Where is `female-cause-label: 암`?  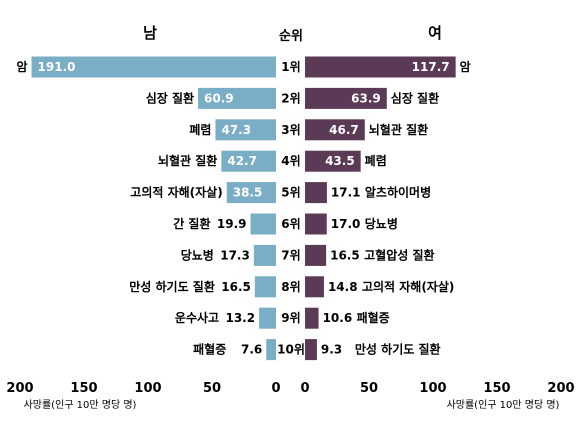
female-cause-label: 암 is located at coordinates (465, 67).